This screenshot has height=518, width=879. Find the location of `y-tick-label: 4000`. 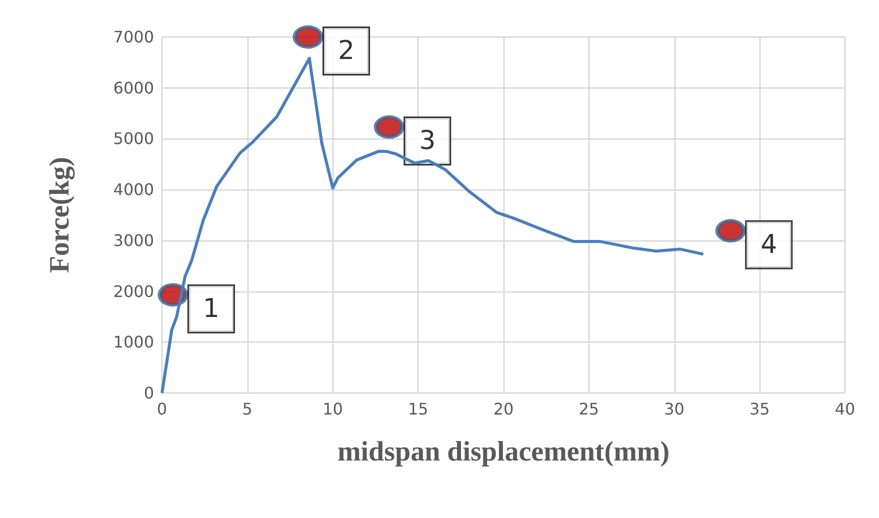

y-tick-label: 4000 is located at coordinates (133, 190).